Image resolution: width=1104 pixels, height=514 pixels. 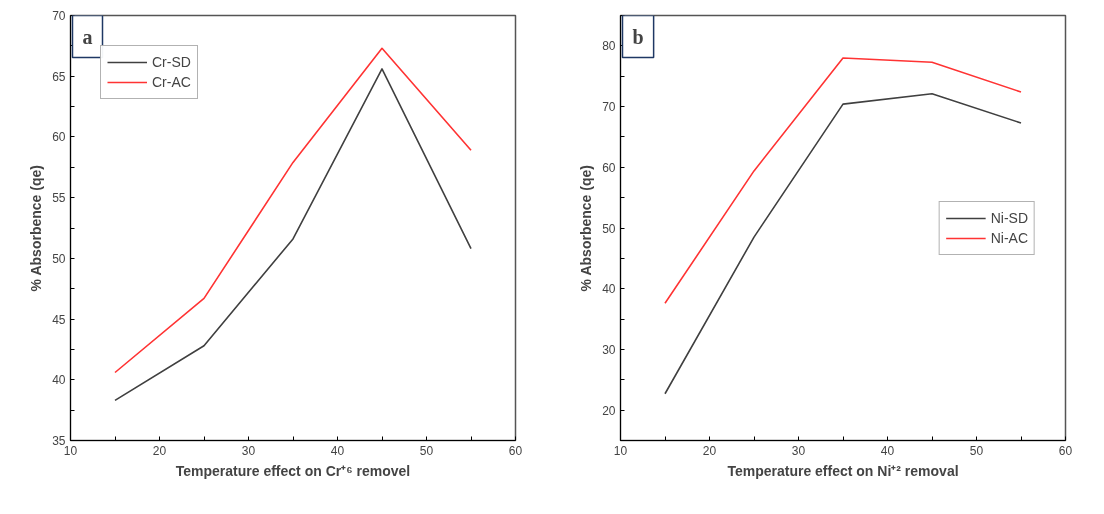 I want to click on legend-label: Ni-SD, so click(x=1009, y=217).